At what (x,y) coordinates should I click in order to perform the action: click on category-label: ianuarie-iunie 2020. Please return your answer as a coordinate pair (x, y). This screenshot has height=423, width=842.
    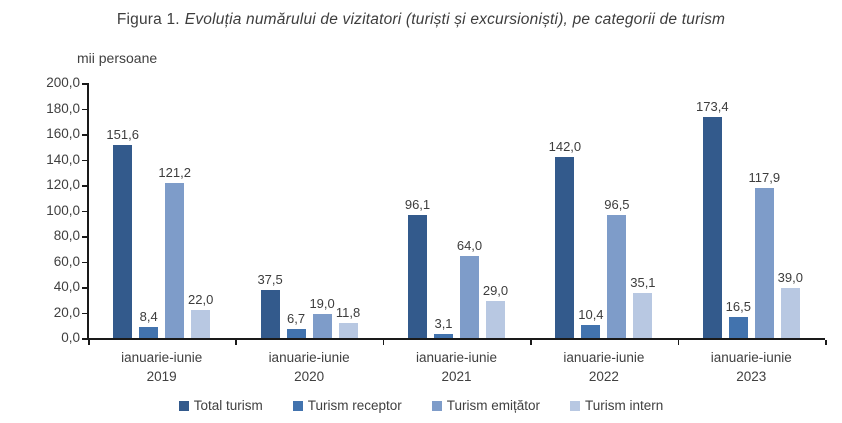
    Looking at the image, I should click on (309, 367).